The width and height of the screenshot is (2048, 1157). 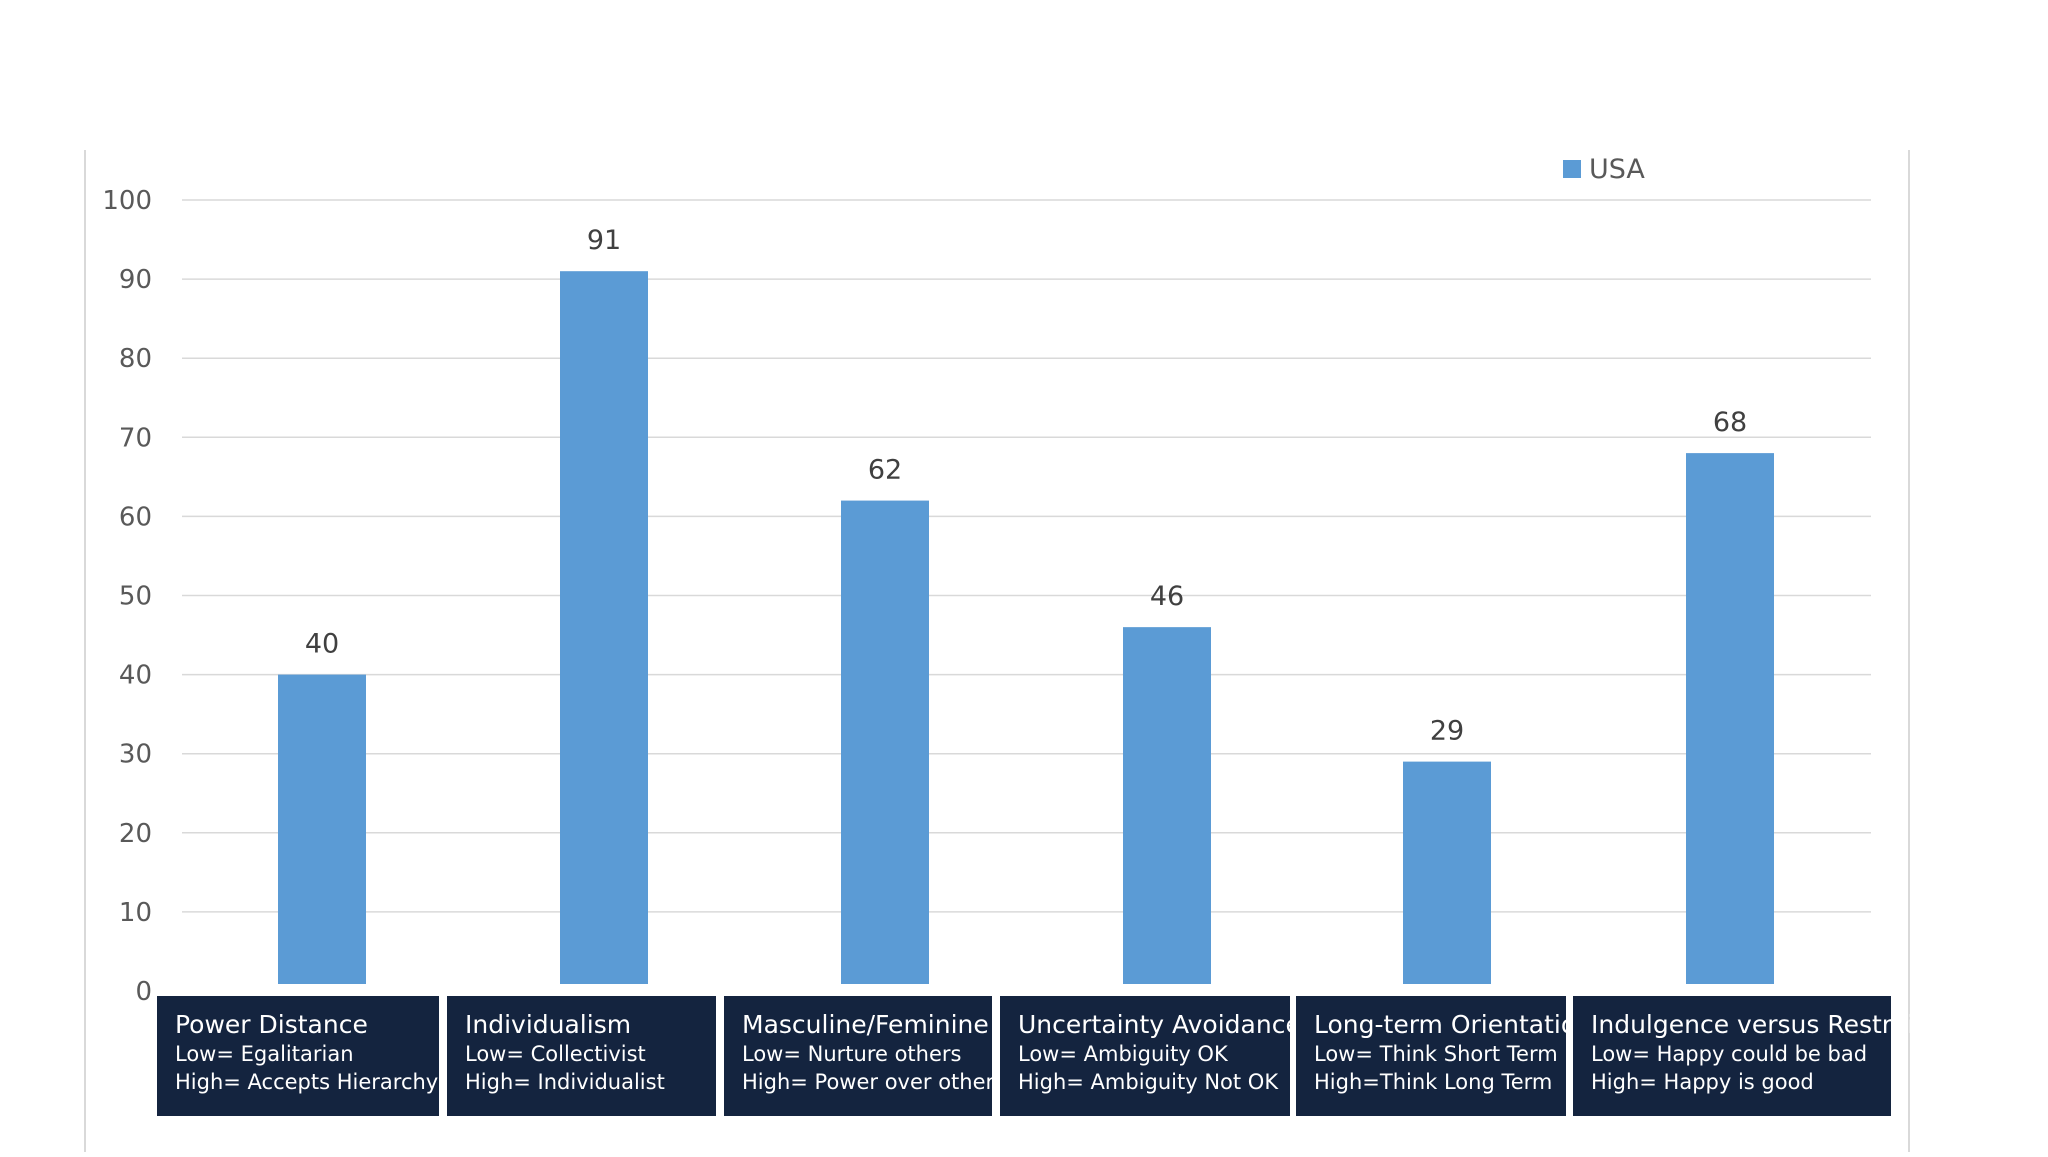 I want to click on category-title: Long-term Orientation, so click(x=1453, y=1024).